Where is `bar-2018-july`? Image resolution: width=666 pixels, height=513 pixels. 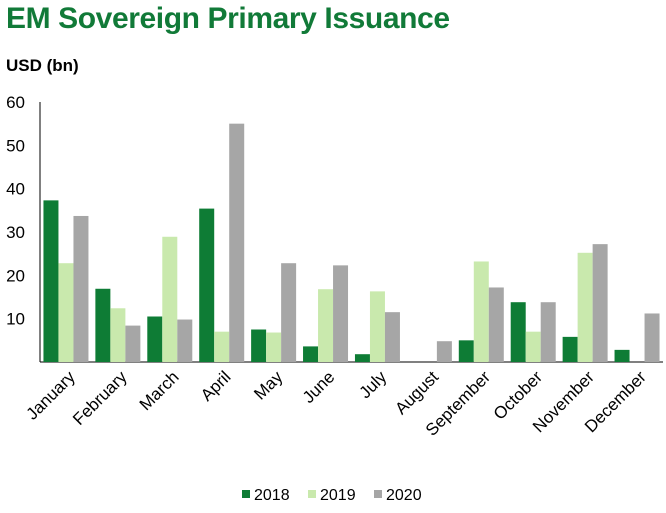 bar-2018-july is located at coordinates (362, 358).